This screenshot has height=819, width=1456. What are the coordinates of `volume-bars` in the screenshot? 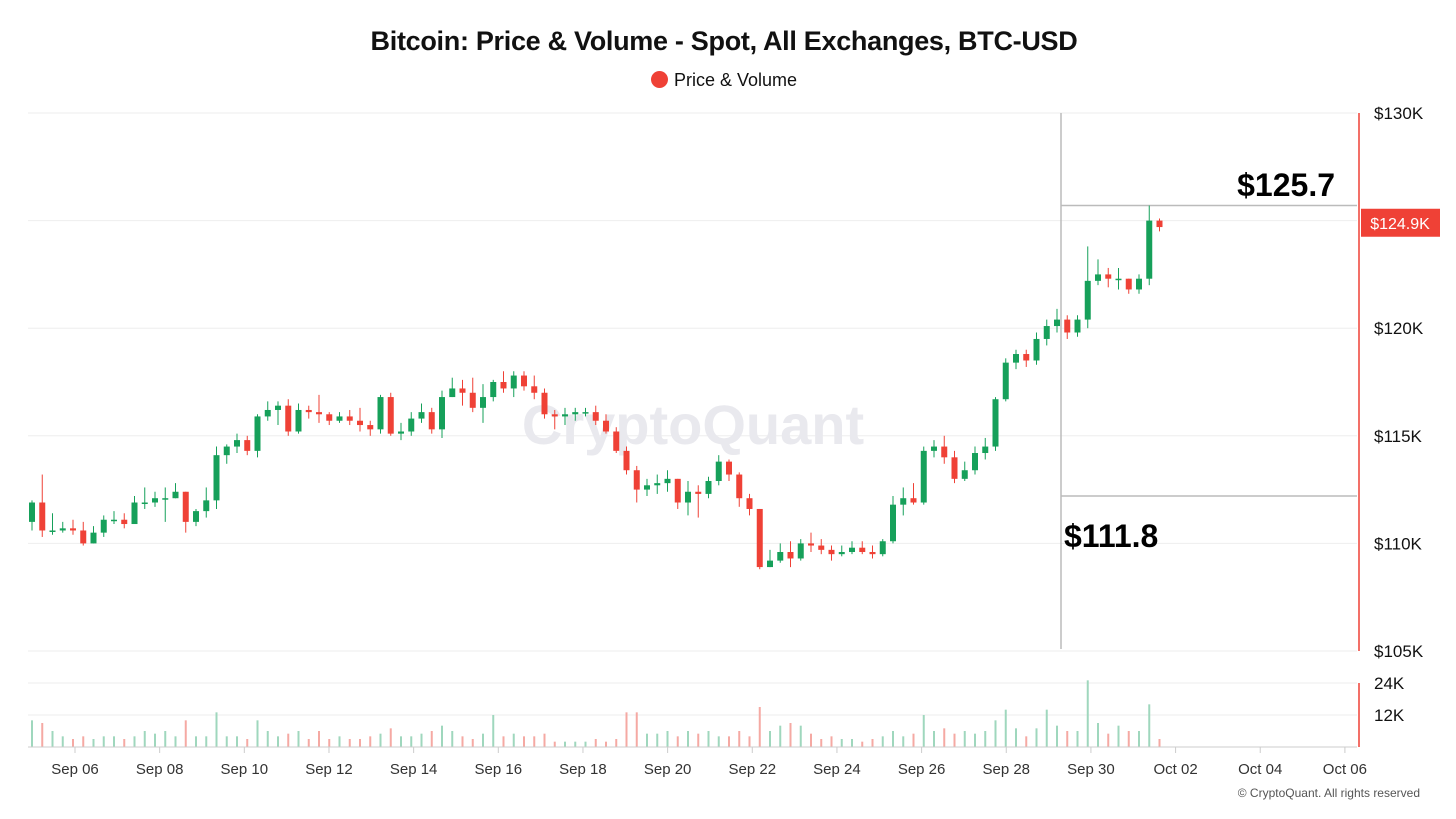 It's located at (596, 713).